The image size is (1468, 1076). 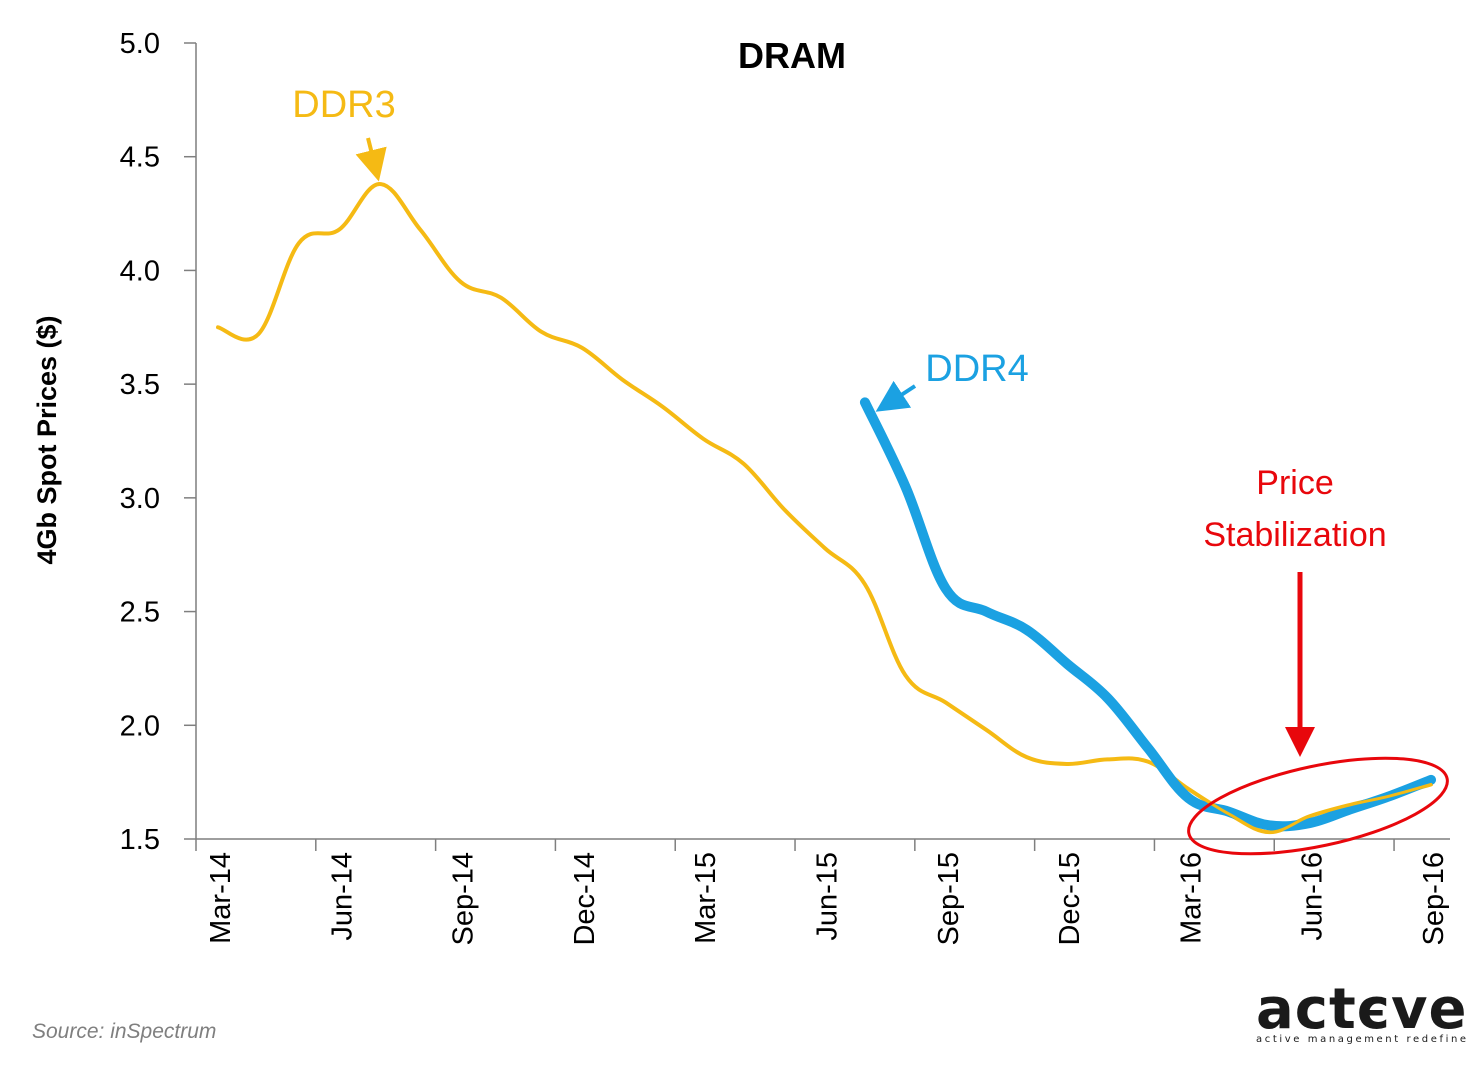 What do you see at coordinates (342, 896) in the screenshot?
I see `x-tick-label: Jun-14` at bounding box center [342, 896].